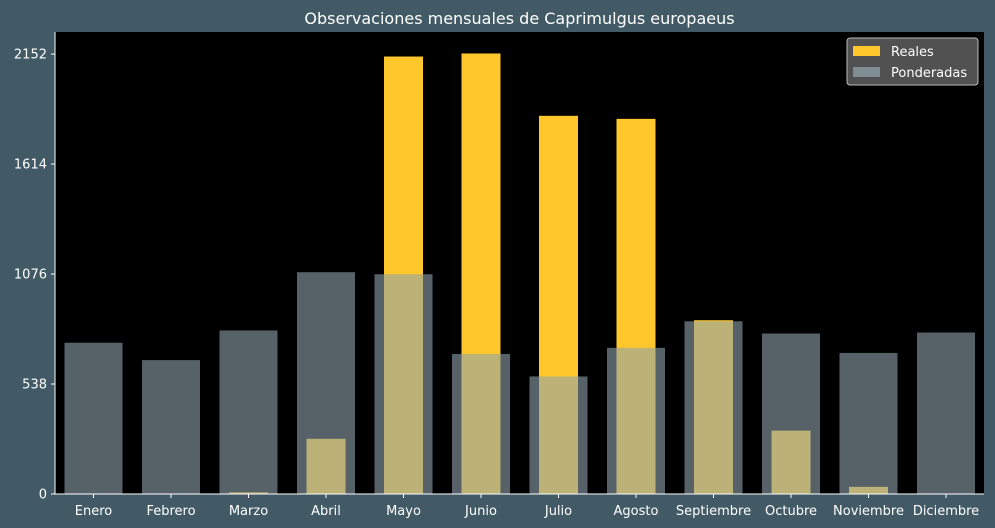 Image resolution: width=995 pixels, height=528 pixels. I want to click on bar-weighted-julio, so click(558, 435).